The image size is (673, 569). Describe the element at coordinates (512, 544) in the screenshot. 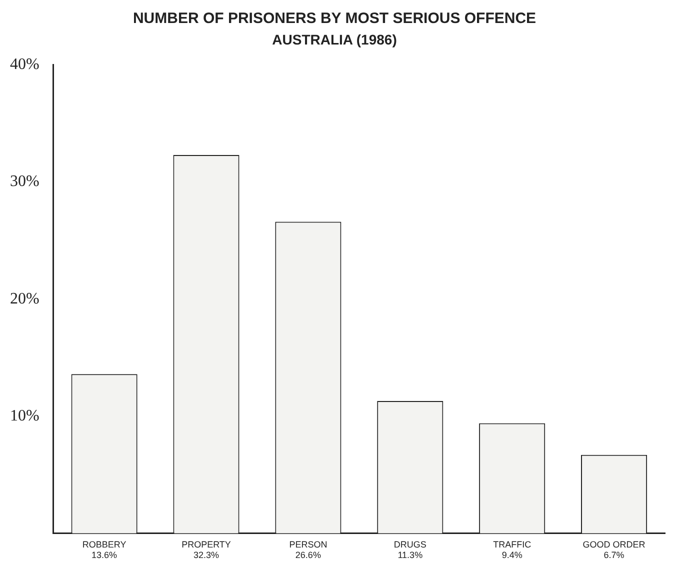

I see `x-tick-label: TRAFFIC` at that location.